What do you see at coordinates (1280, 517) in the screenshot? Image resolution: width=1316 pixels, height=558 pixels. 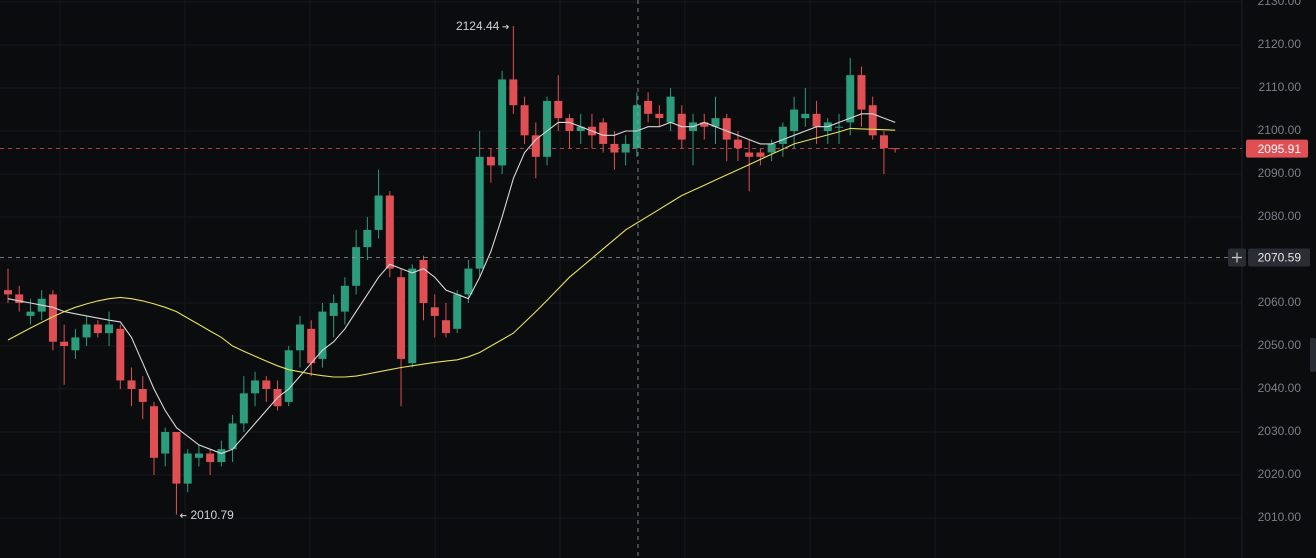 I see `y-tick-label: 2010.00` at bounding box center [1280, 517].